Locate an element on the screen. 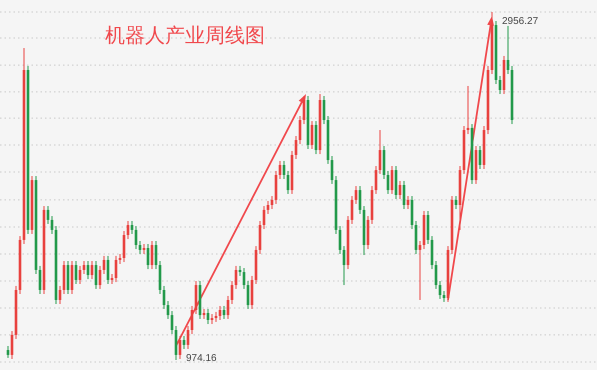  text: 机器人产业周线图 is located at coordinates (185, 36).